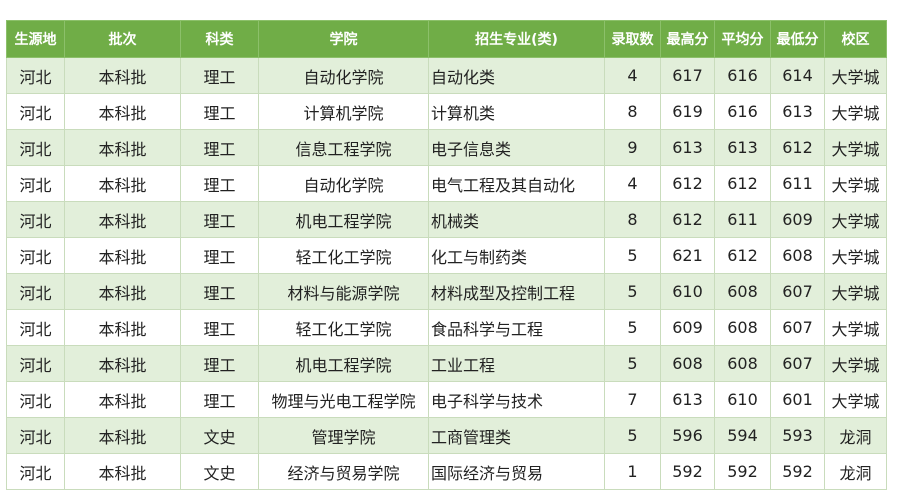  I want to click on table-cell: 593, so click(797, 435).